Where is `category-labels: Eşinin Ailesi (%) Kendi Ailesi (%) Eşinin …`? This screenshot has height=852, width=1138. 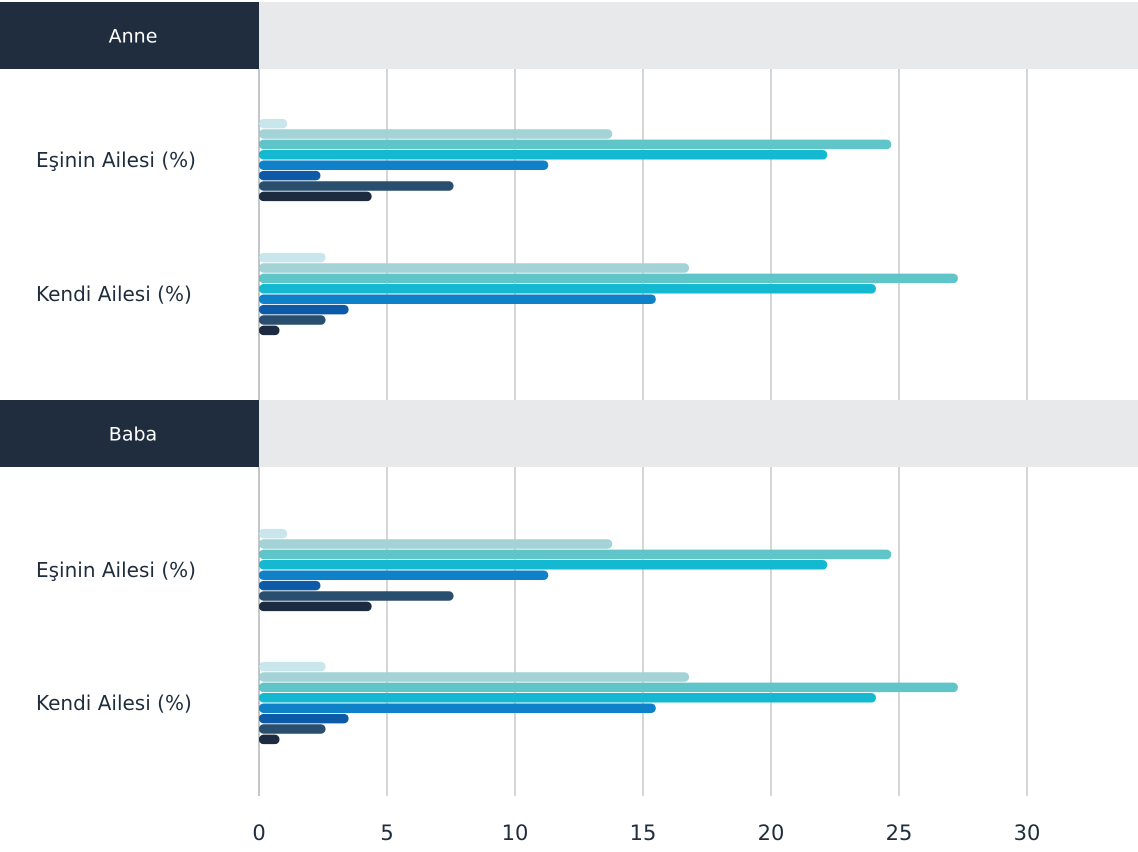 category-labels: Eşinin Ailesi (%) Kendi Ailesi (%) Eşinin … is located at coordinates (116, 431).